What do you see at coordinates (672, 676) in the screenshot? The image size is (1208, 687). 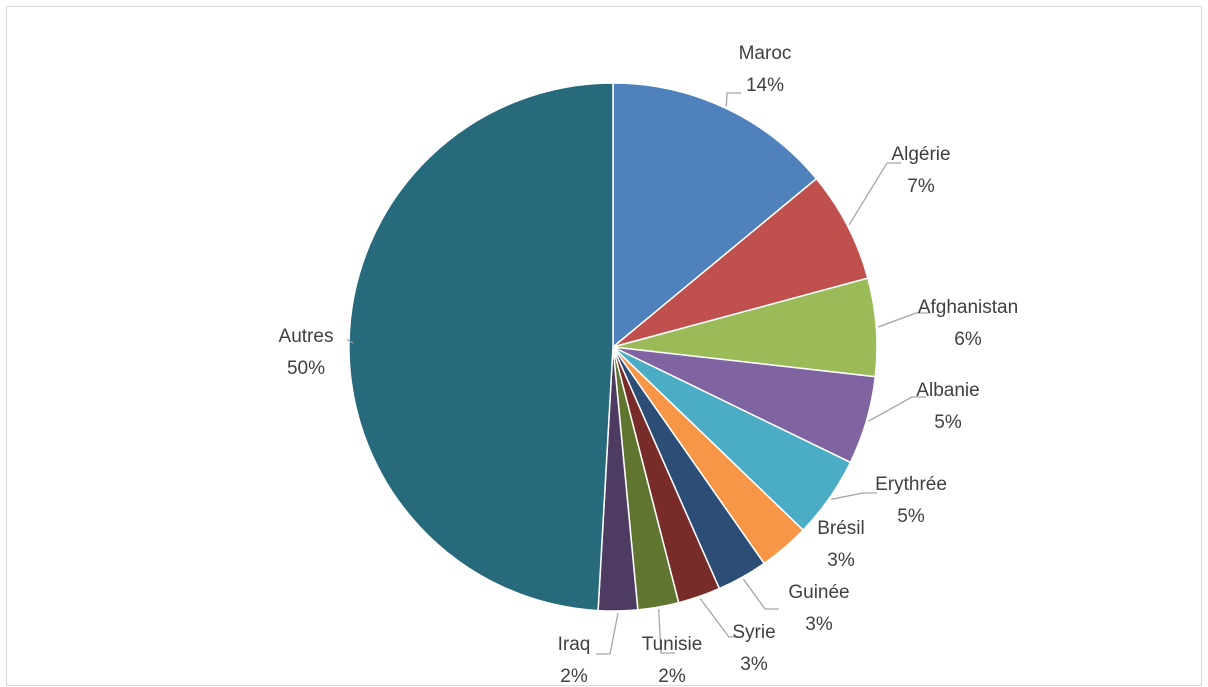 I see `label-tunisie-pct: 2%` at bounding box center [672, 676].